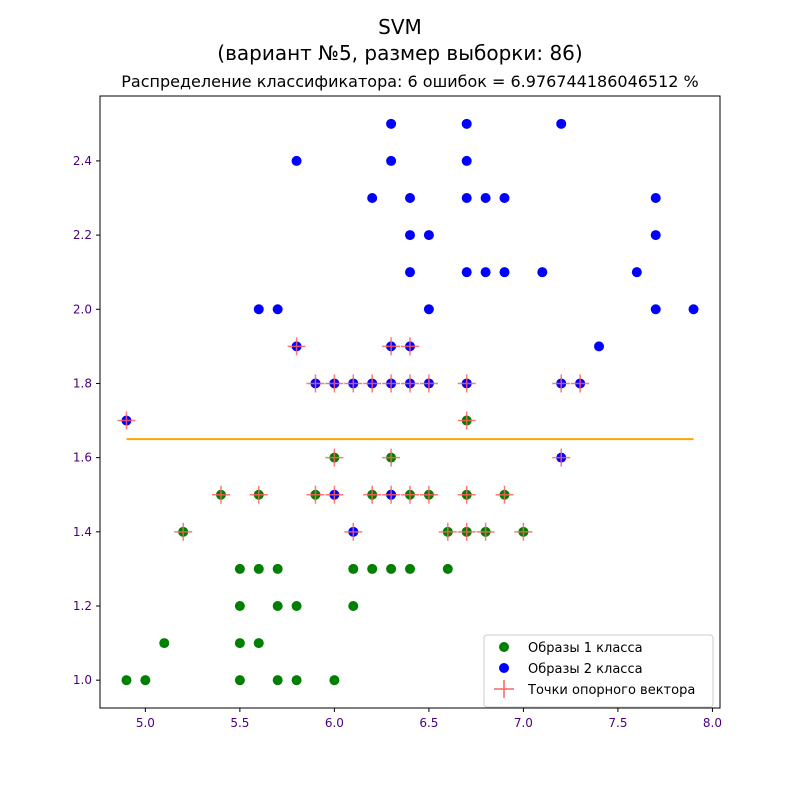 This screenshot has width=800, height=797. Describe the element at coordinates (400, 27) in the screenshot. I see `chart-title: SVM` at that location.